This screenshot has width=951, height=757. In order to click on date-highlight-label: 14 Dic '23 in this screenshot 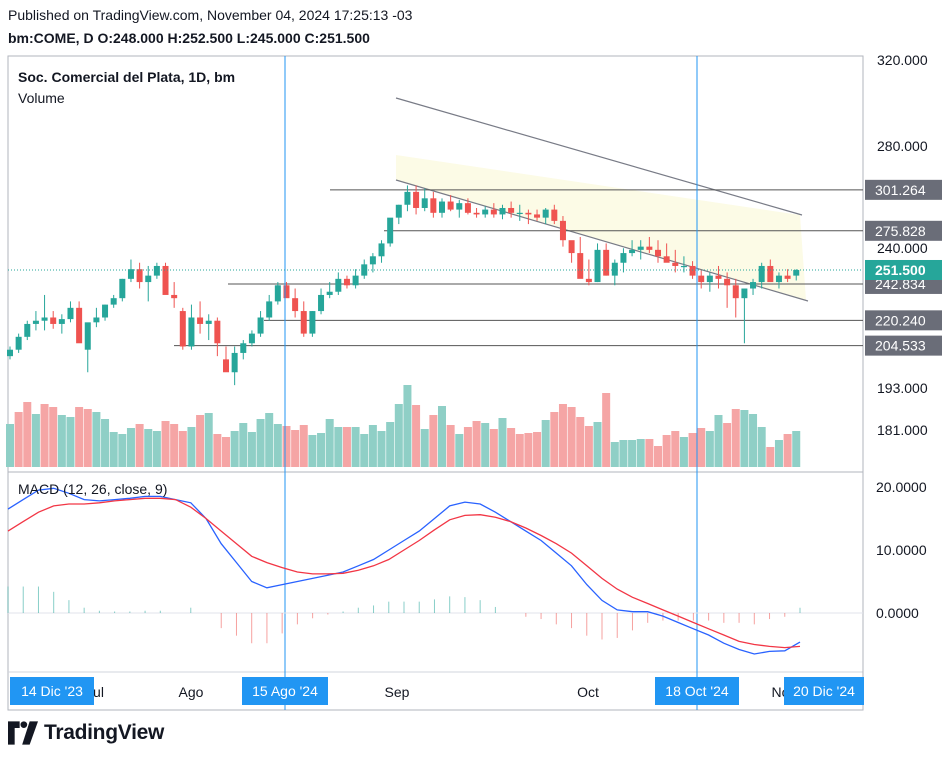, I will do `click(52, 691)`.